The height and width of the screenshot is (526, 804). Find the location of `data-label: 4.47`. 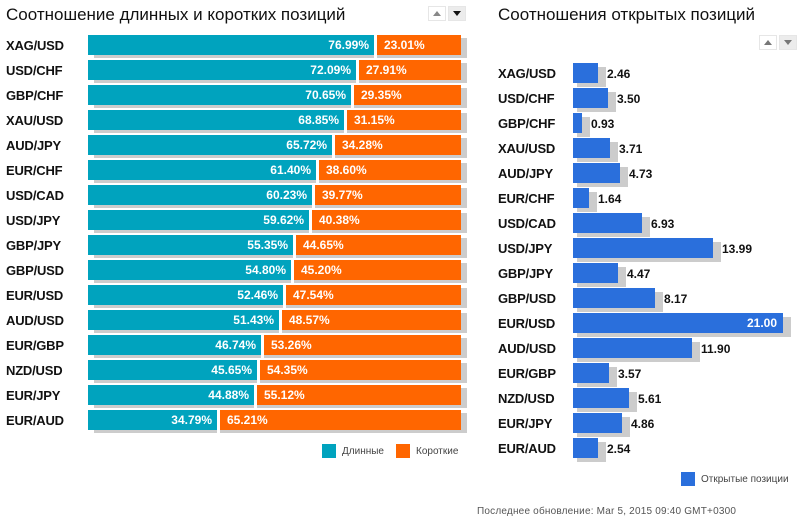

data-label: 4.47 is located at coordinates (639, 274).